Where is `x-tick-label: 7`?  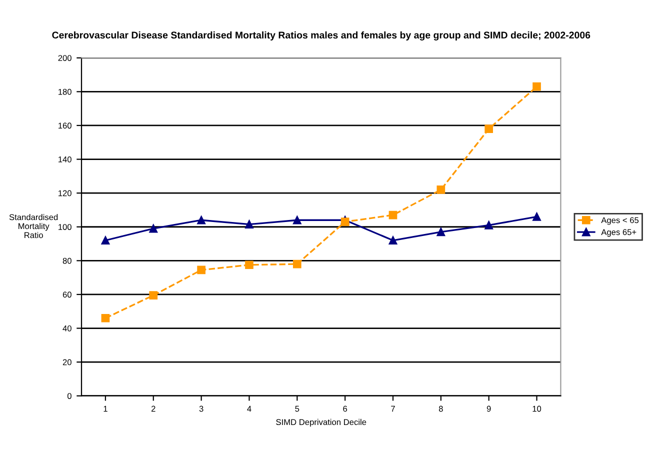
x-tick-label: 7 is located at coordinates (393, 409).